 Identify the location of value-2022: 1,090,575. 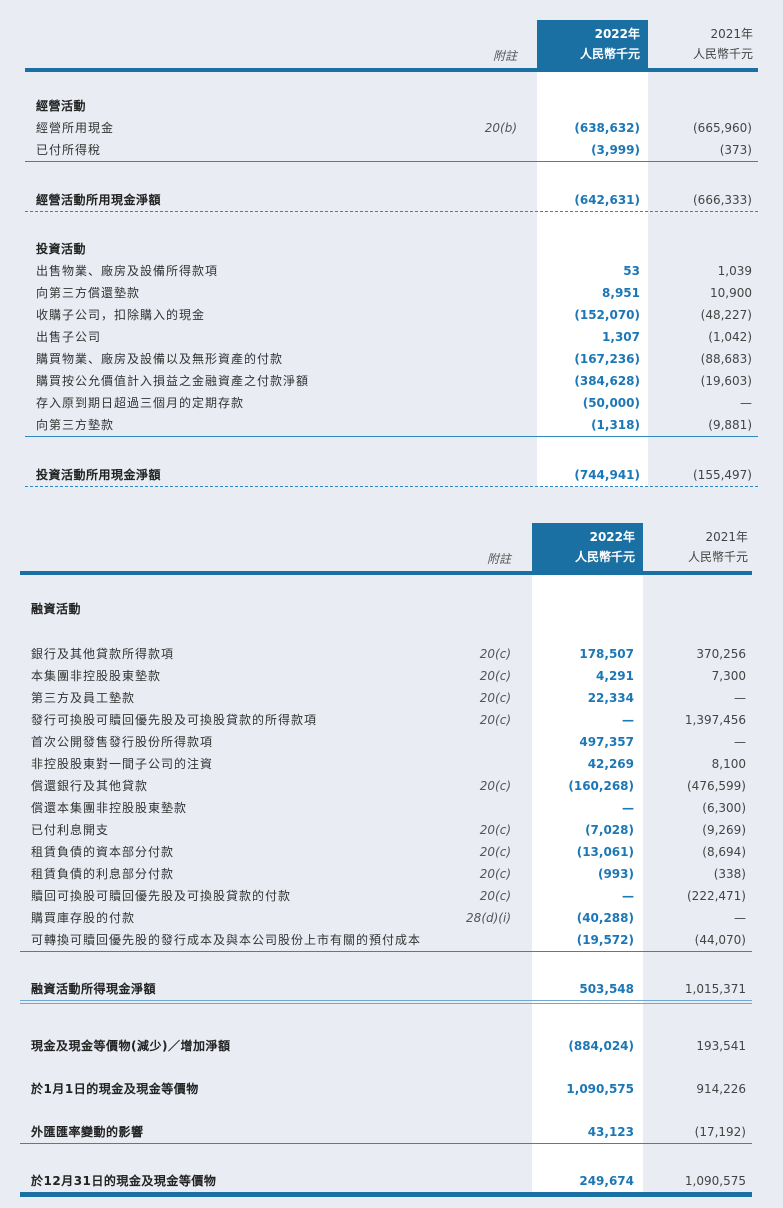
(600, 1089).